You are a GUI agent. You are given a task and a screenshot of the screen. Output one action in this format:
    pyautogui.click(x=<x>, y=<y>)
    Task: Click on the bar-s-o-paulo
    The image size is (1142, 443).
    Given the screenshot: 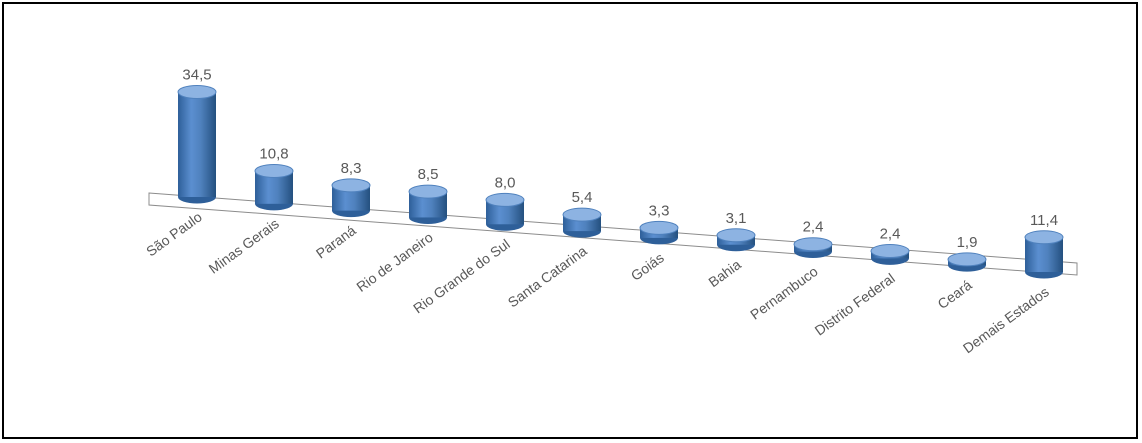 What is the action you would take?
    pyautogui.click(x=197, y=144)
    